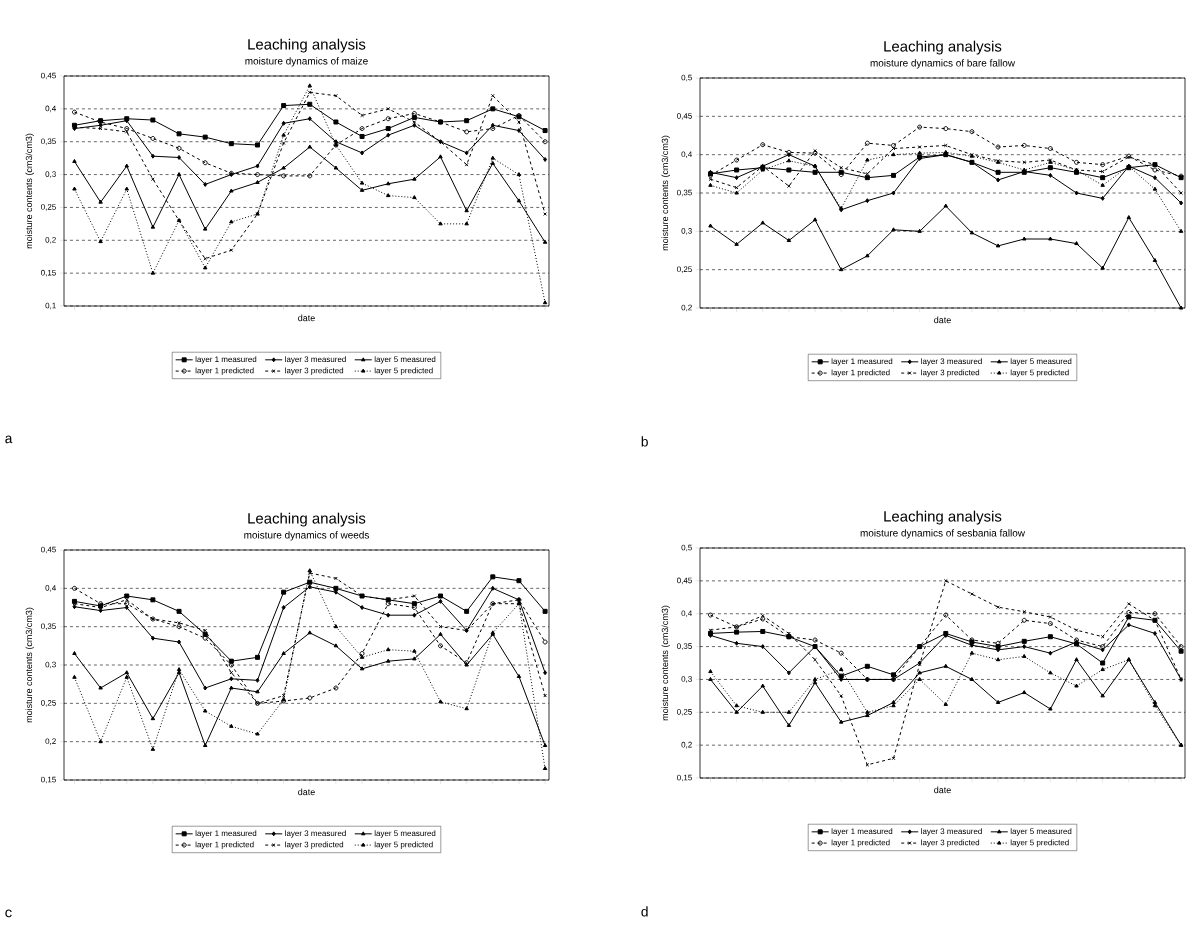  Describe the element at coordinates (943, 64) in the screenshot. I see `chart-subtitle: moisture dynamics of bare fallow` at that location.